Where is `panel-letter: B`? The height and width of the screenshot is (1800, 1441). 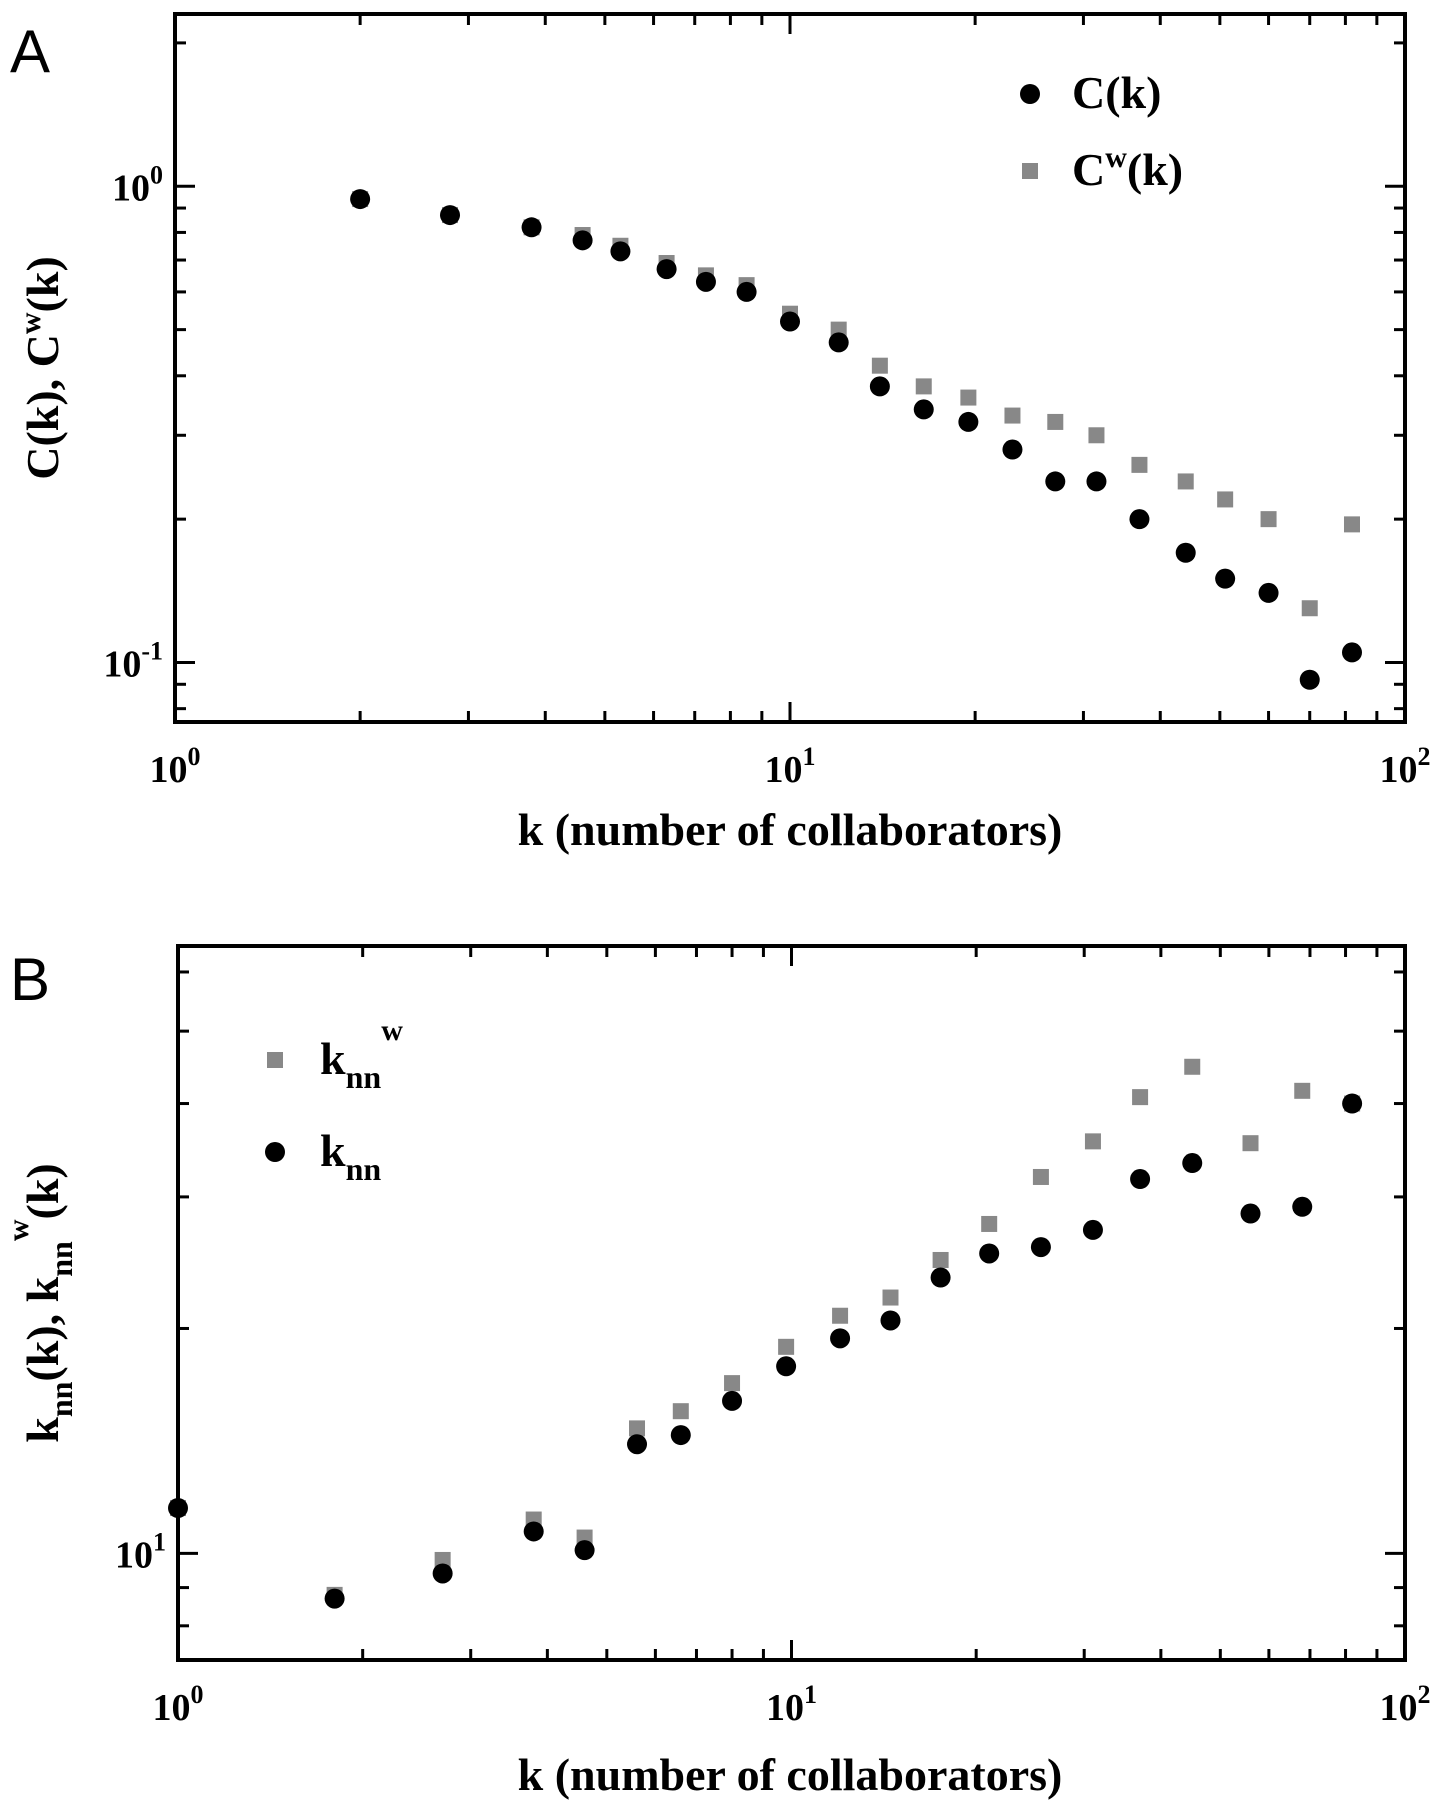
panel-letter: B is located at coordinates (30, 979).